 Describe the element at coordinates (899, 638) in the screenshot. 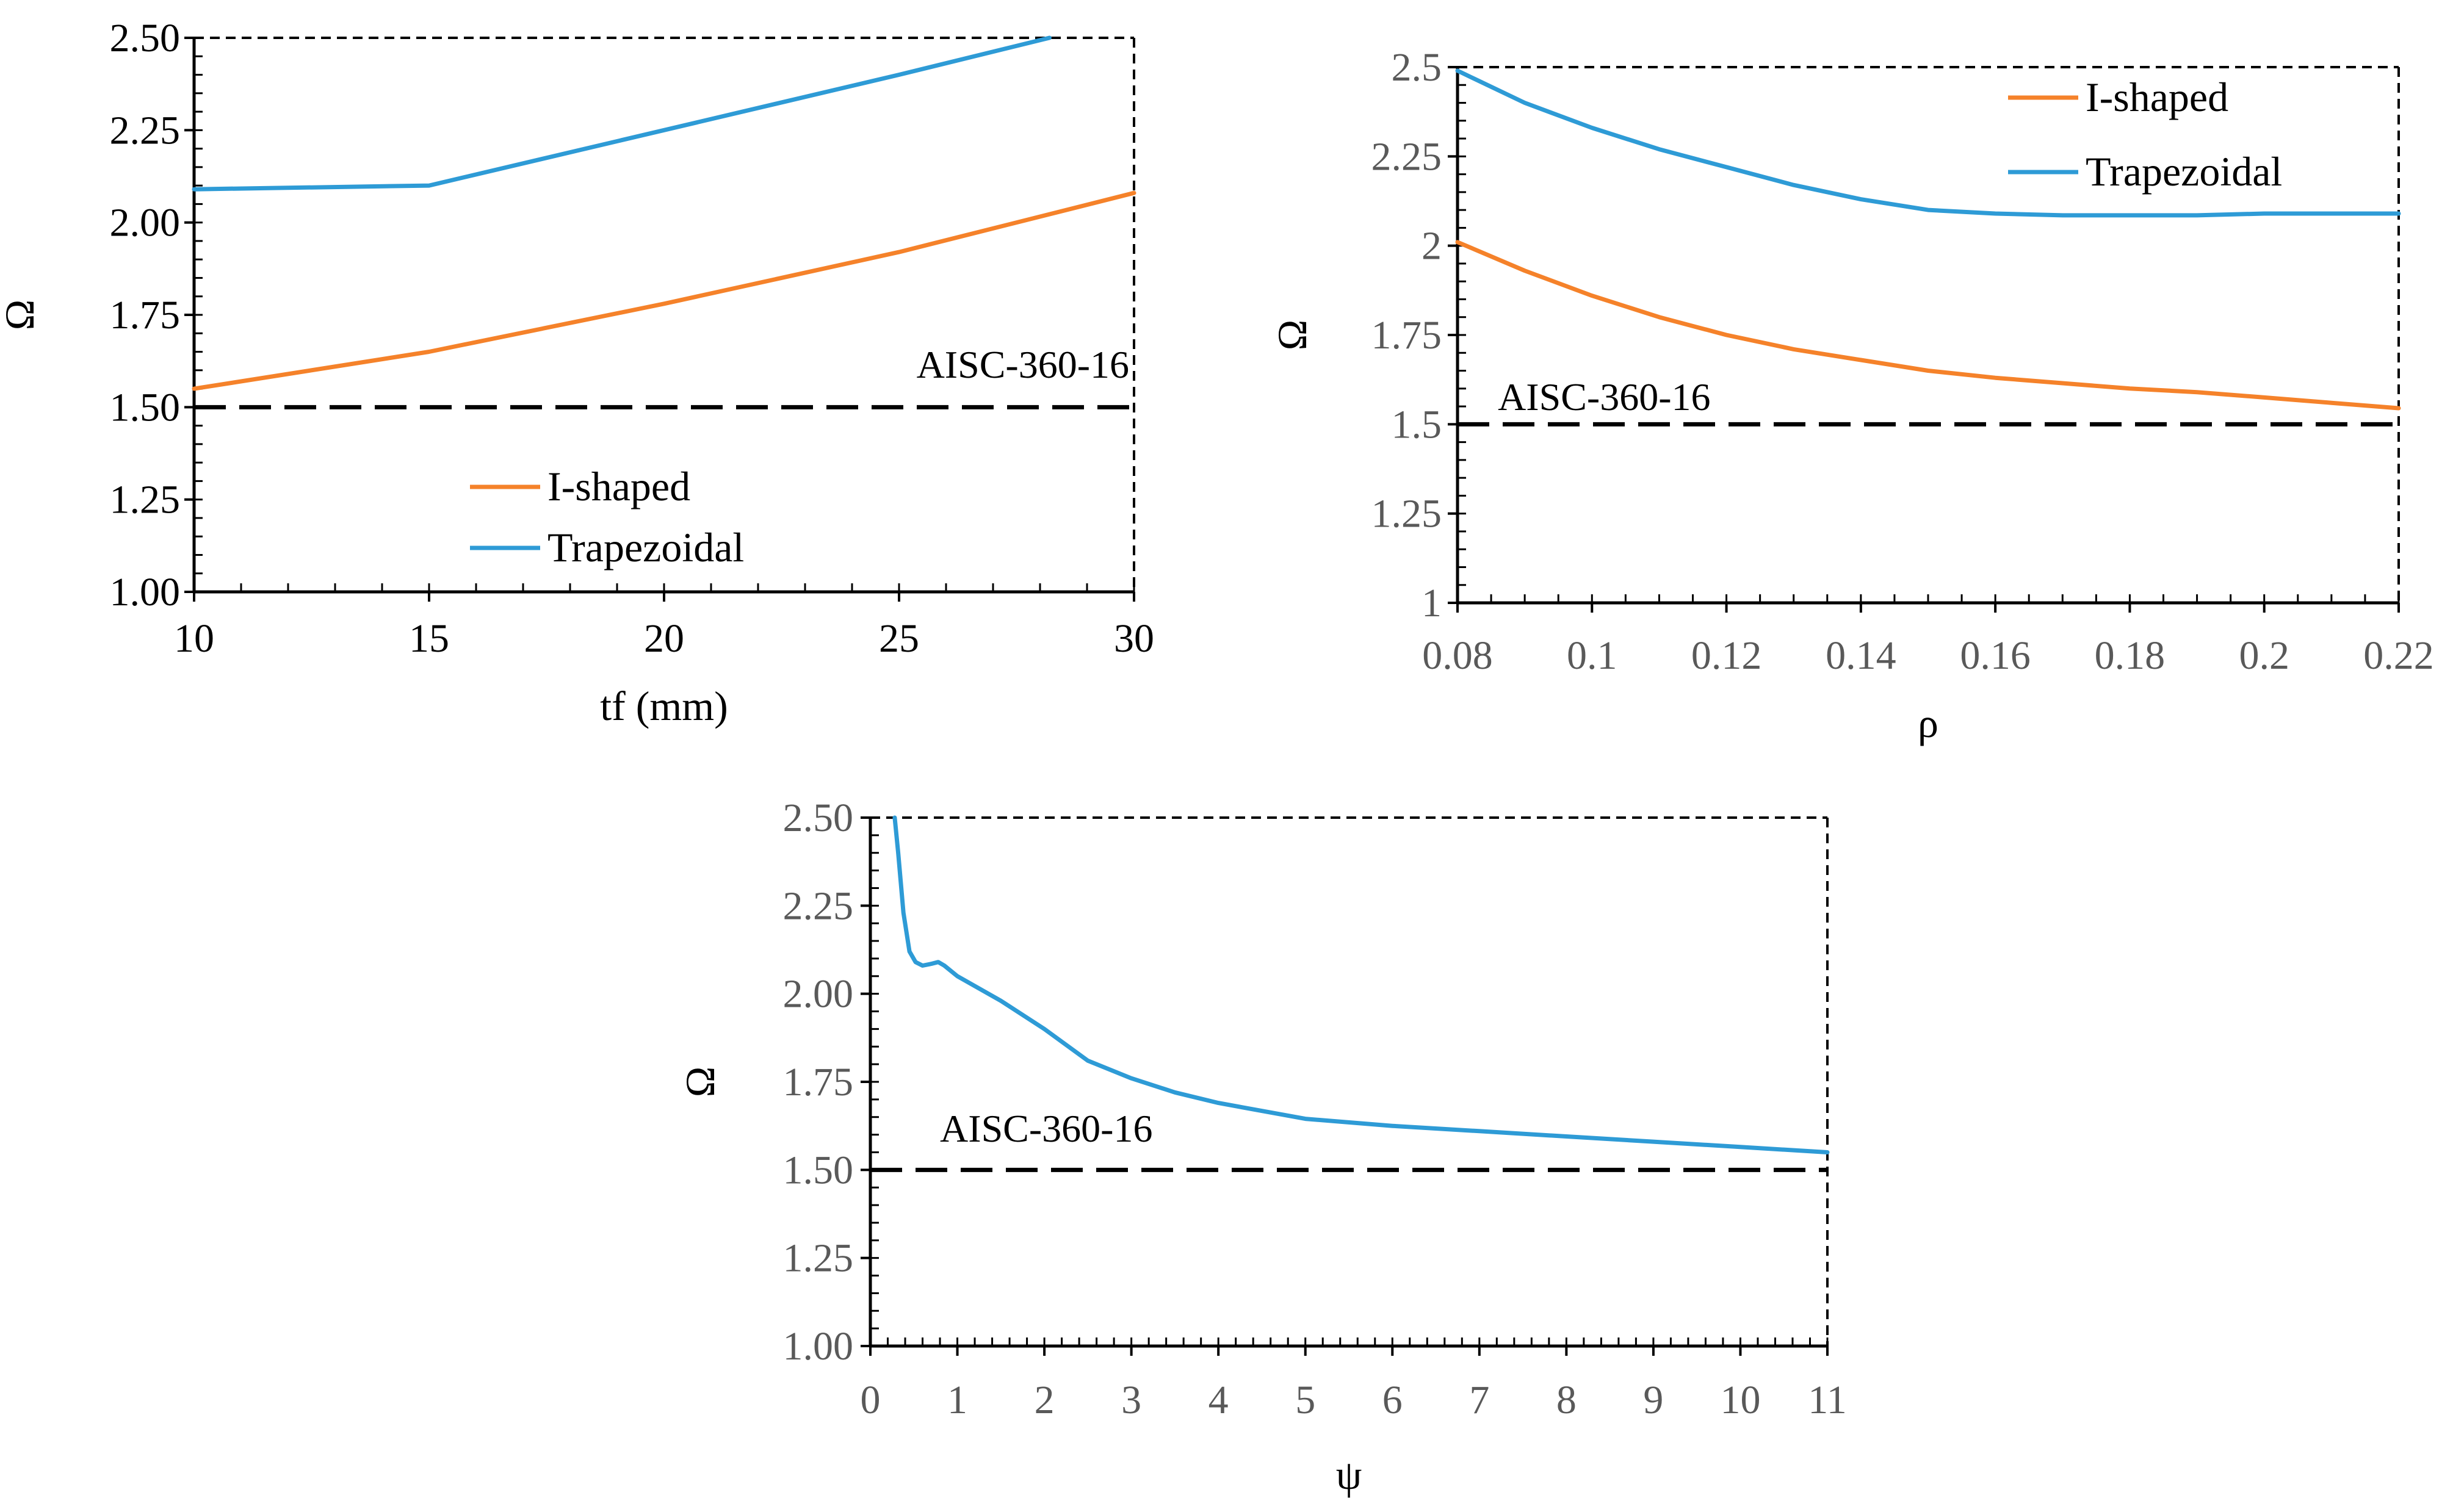

I see `x-tick-label: 25` at that location.